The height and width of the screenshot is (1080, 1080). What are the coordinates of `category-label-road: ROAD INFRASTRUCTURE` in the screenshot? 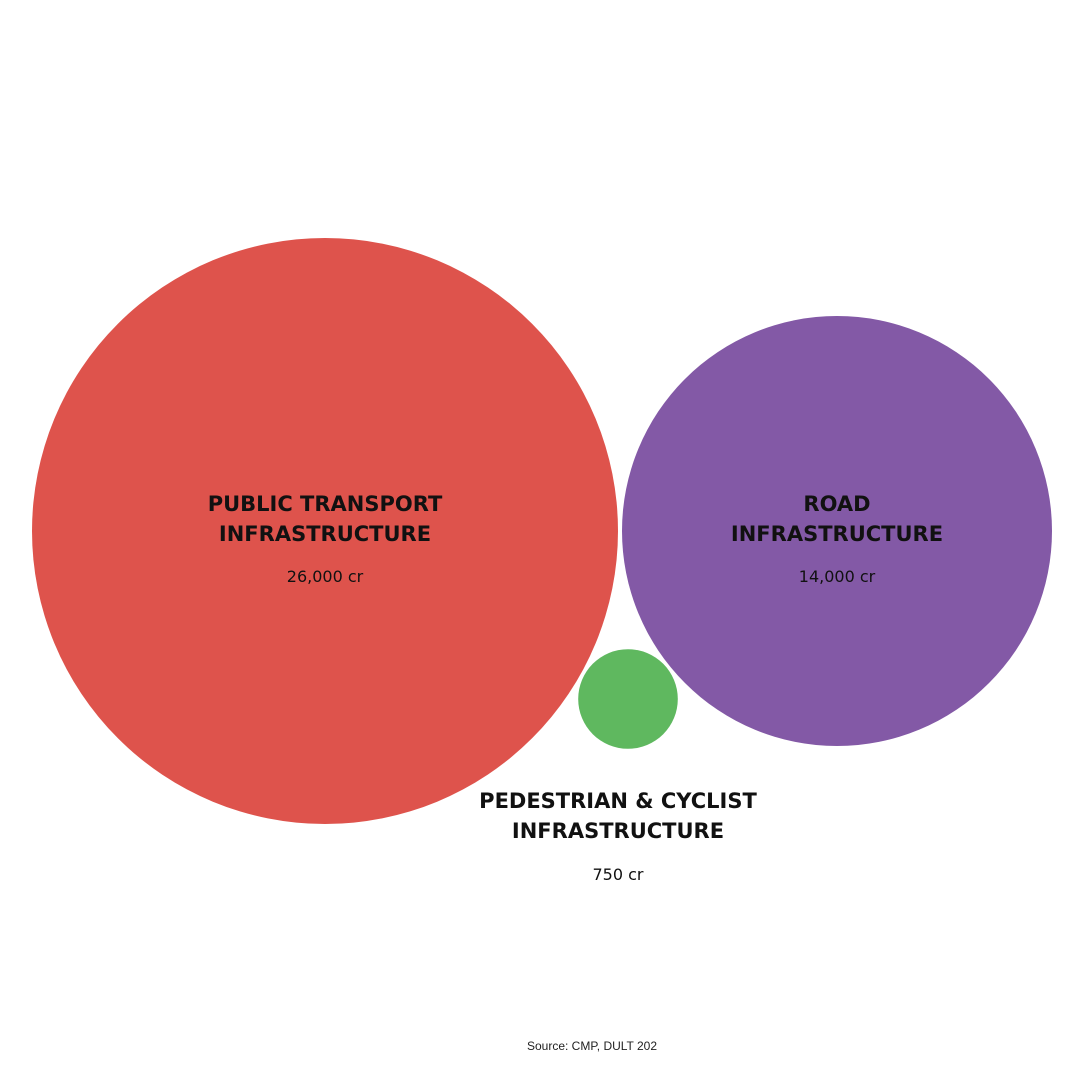 It's located at (837, 519).